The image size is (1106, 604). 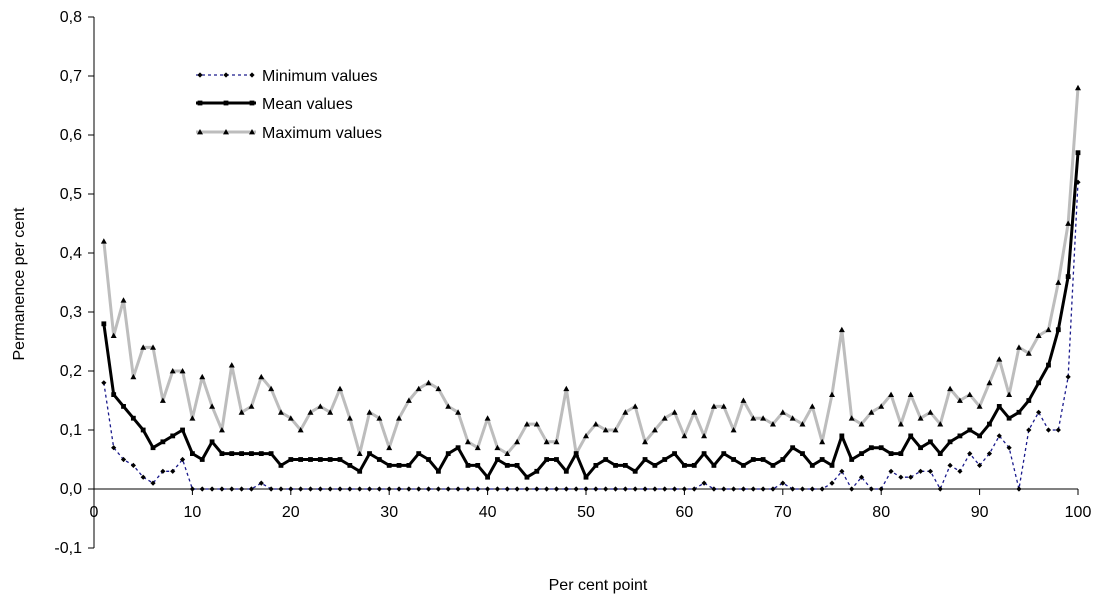 I want to click on legend-label: Maximum values, so click(x=322, y=133).